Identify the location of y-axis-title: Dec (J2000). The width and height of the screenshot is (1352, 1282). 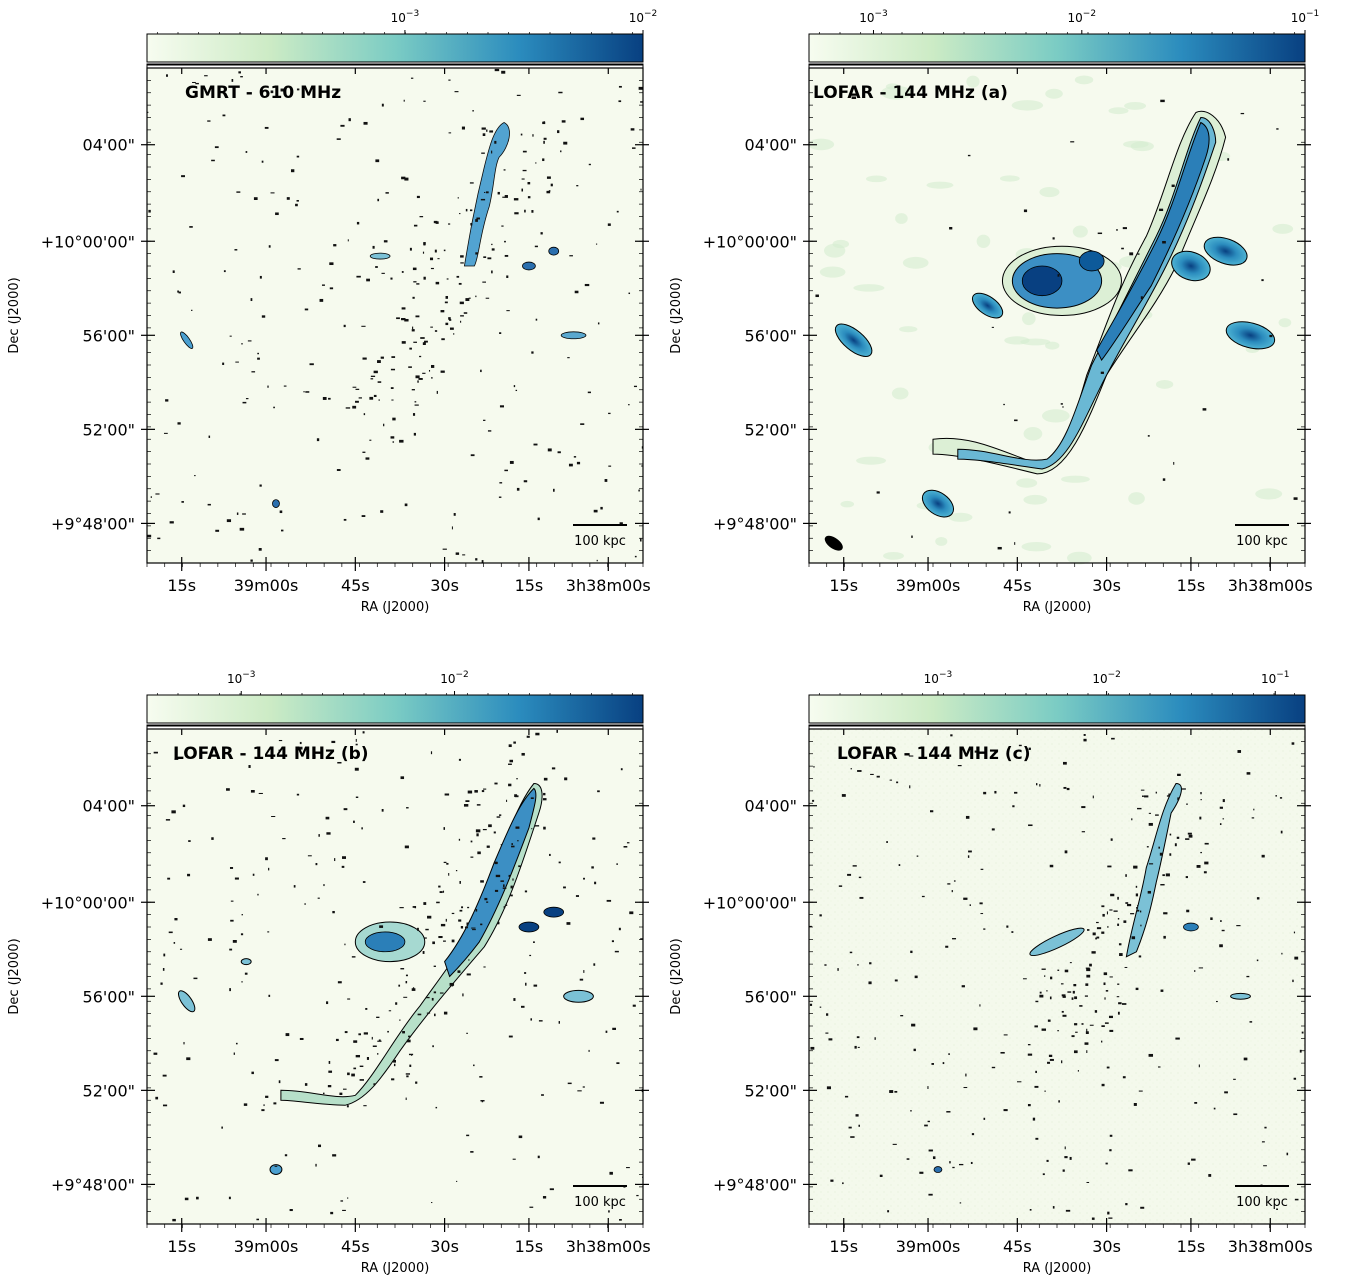
(14, 315).